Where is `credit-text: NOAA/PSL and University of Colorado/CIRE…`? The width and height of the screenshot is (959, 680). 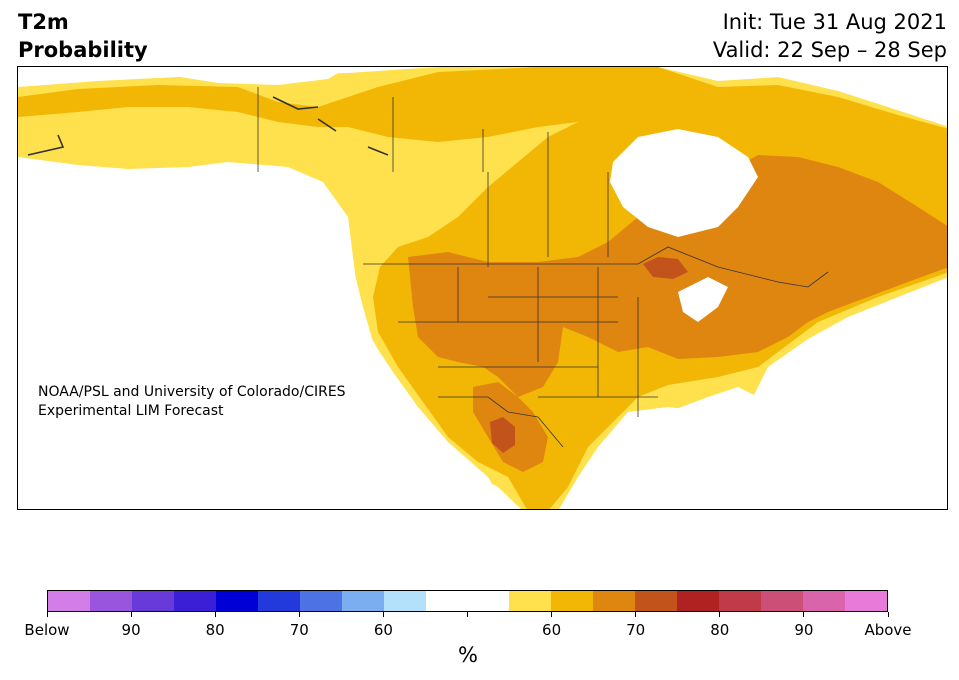 credit-text: NOAA/PSL and University of Colorado/CIRE… is located at coordinates (192, 402).